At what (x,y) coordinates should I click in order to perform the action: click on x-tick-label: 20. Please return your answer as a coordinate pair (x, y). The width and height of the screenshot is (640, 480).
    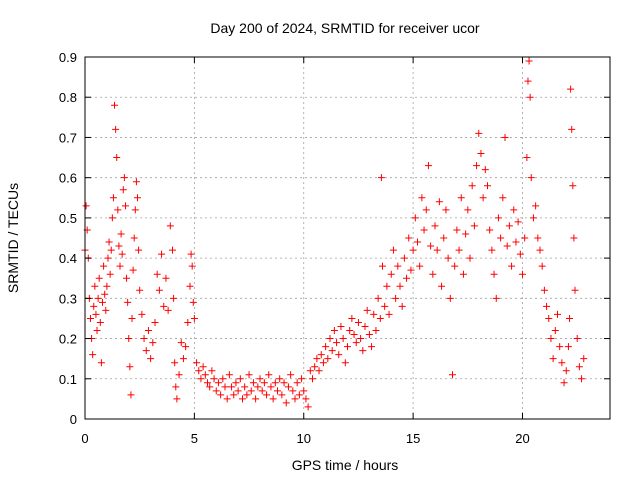
    Looking at the image, I should click on (522, 438).